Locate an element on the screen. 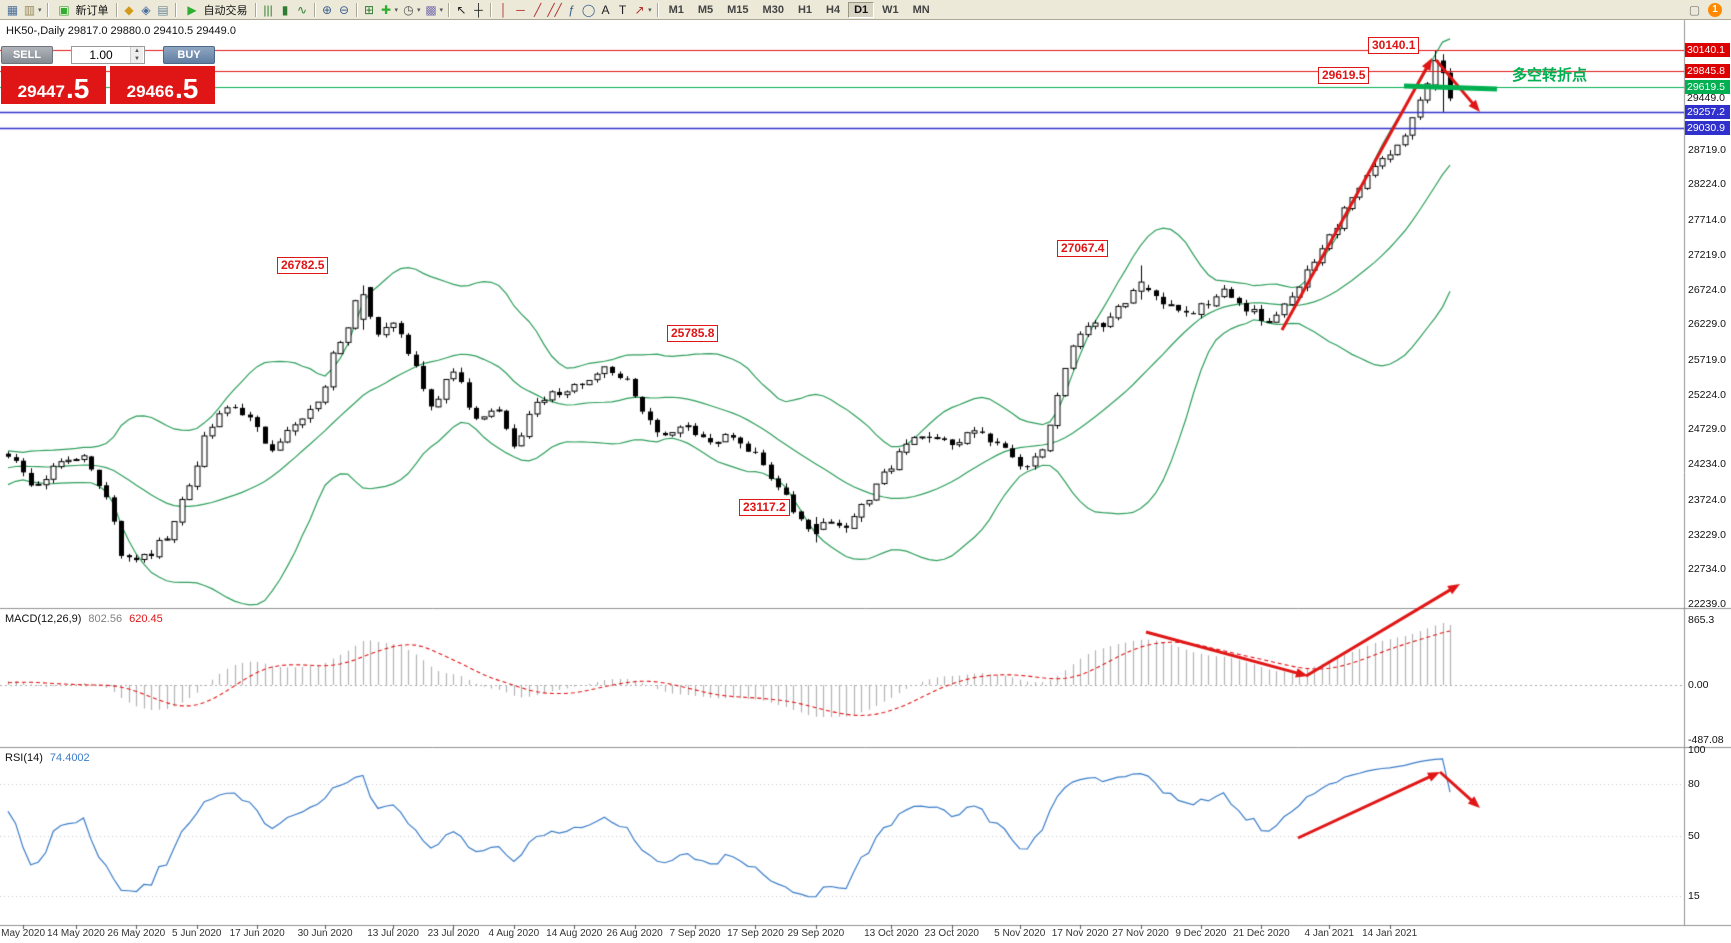 This screenshot has width=1731, height=943. shapes-icon: ◯ is located at coordinates (588, 9).